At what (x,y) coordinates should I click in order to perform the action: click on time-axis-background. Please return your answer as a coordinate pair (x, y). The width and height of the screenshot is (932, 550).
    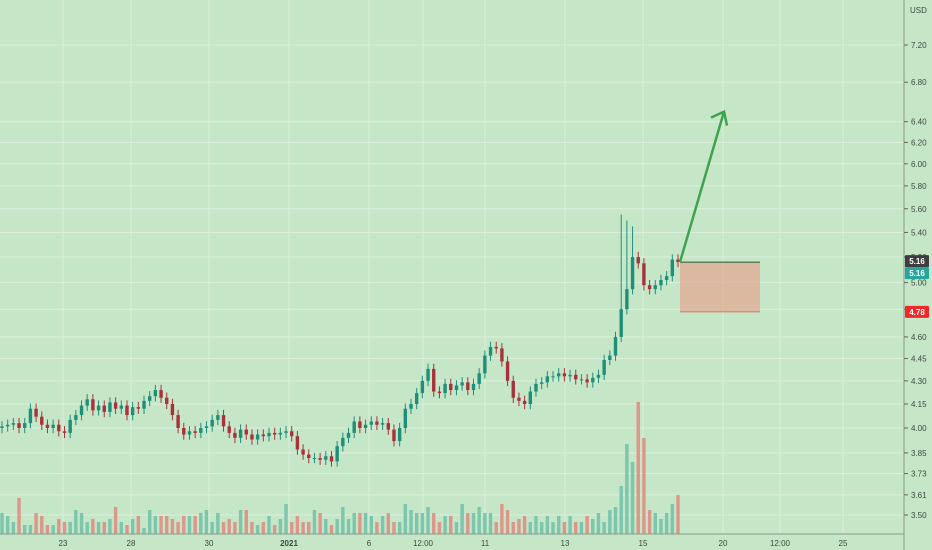
    Looking at the image, I should click on (452, 542).